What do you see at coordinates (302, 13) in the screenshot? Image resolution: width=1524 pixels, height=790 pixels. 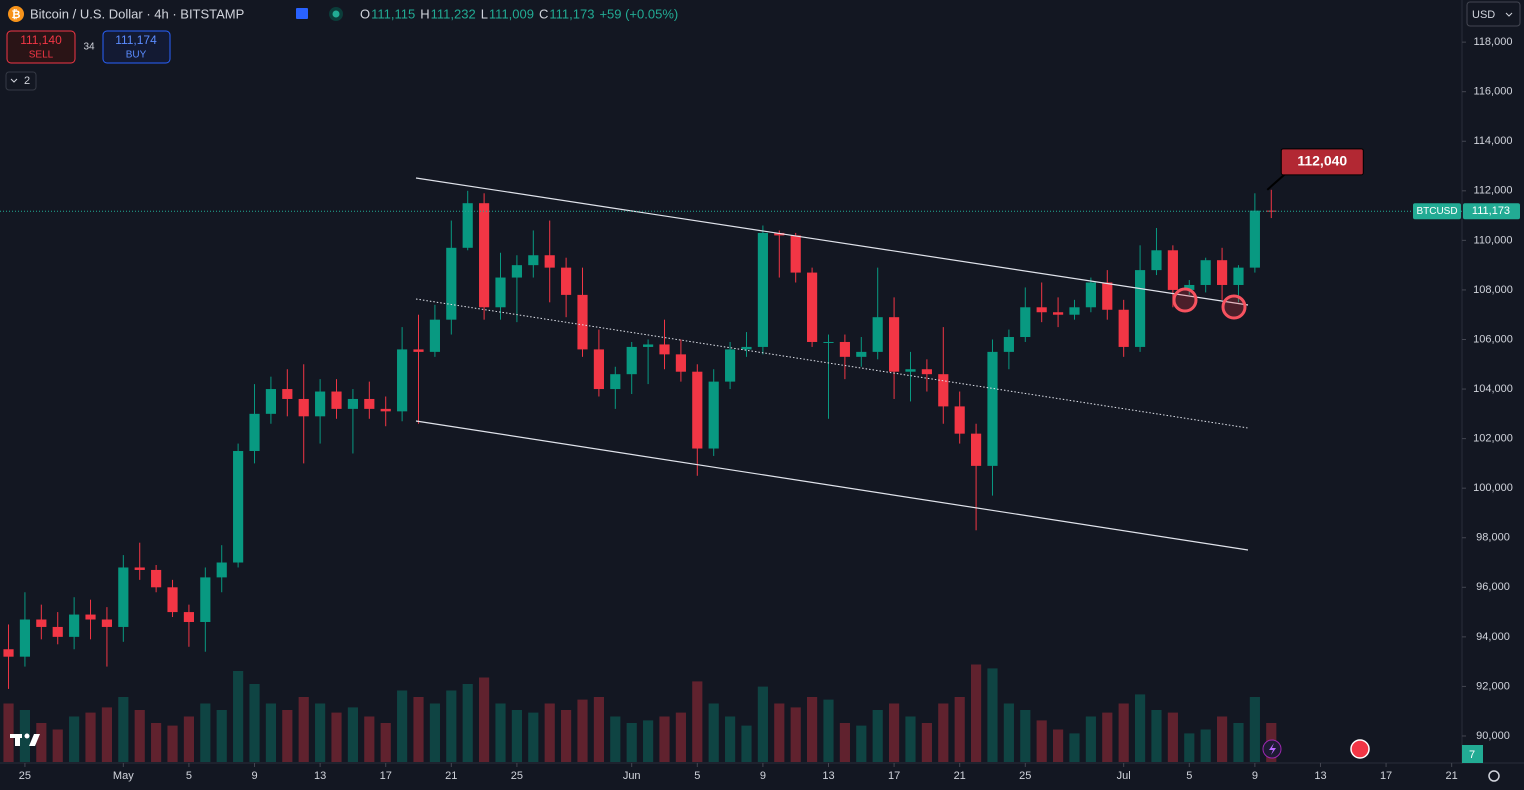 I see `flag-icon` at bounding box center [302, 13].